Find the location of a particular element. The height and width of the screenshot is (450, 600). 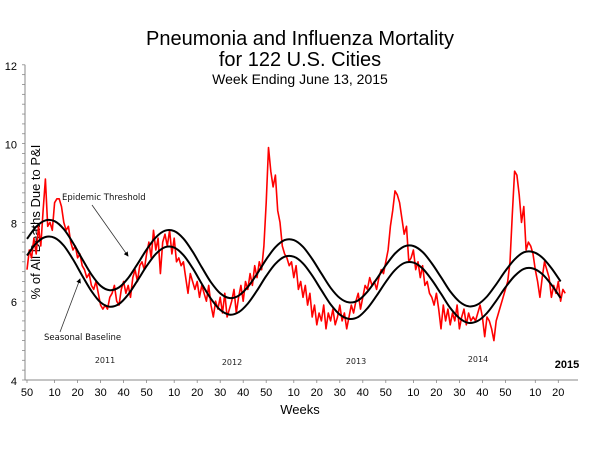

year-label: 2015 is located at coordinates (567, 365).